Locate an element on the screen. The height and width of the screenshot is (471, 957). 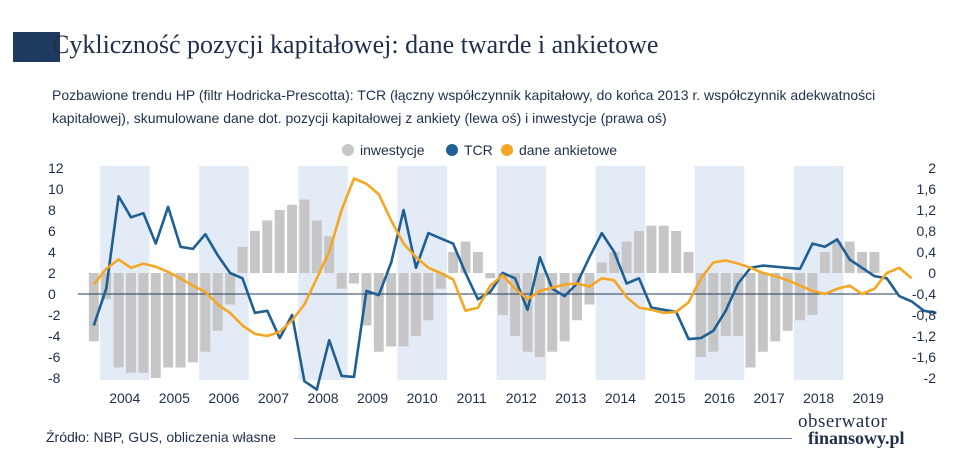
left-tick-label: 0 is located at coordinates (52, 294).